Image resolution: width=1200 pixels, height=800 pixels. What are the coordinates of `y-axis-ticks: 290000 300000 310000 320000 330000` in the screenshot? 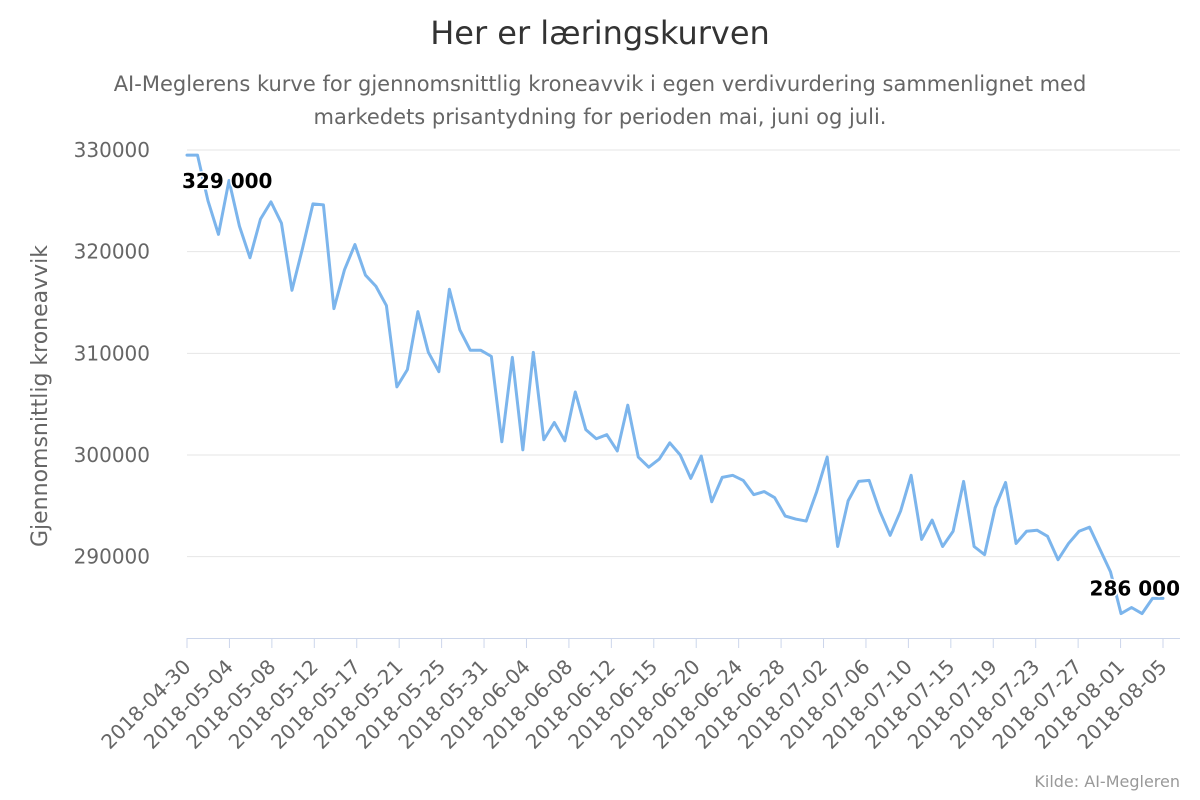 It's located at (112, 353).